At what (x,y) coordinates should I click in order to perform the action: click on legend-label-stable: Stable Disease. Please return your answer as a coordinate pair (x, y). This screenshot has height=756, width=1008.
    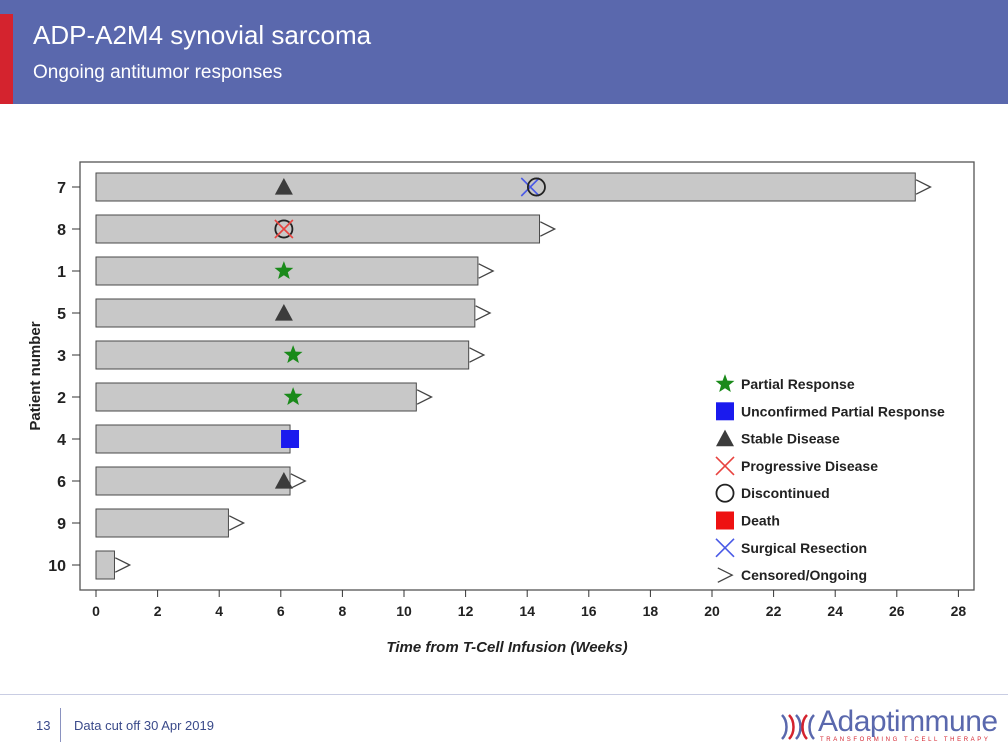
    Looking at the image, I should click on (790, 439).